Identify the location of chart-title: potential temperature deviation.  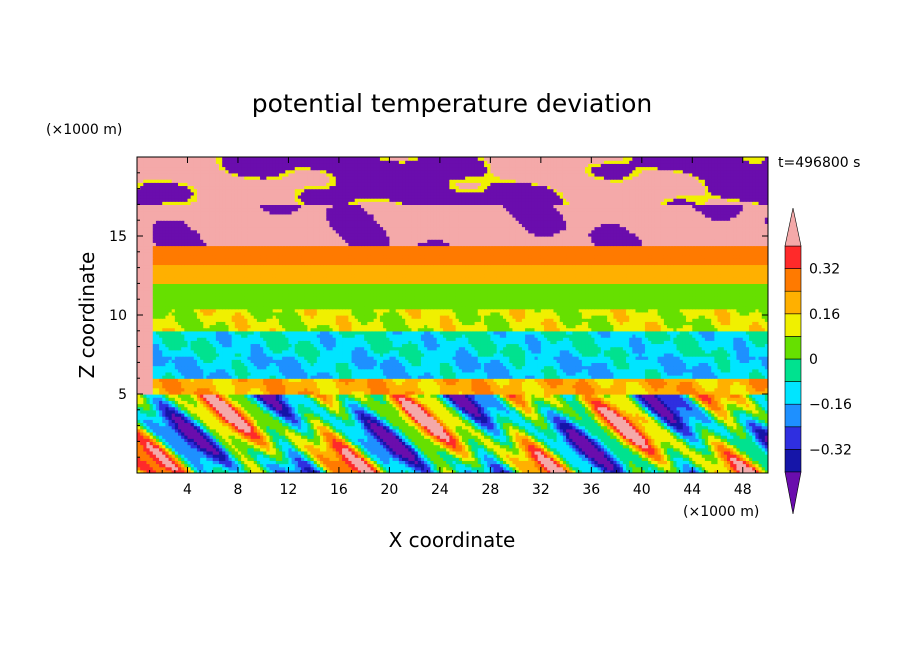
(452, 103).